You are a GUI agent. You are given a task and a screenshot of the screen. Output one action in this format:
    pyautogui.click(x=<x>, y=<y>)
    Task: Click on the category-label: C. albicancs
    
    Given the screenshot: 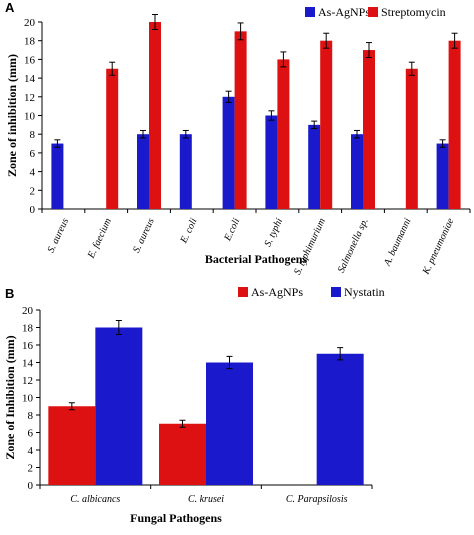 What is the action you would take?
    pyautogui.click(x=95, y=499)
    